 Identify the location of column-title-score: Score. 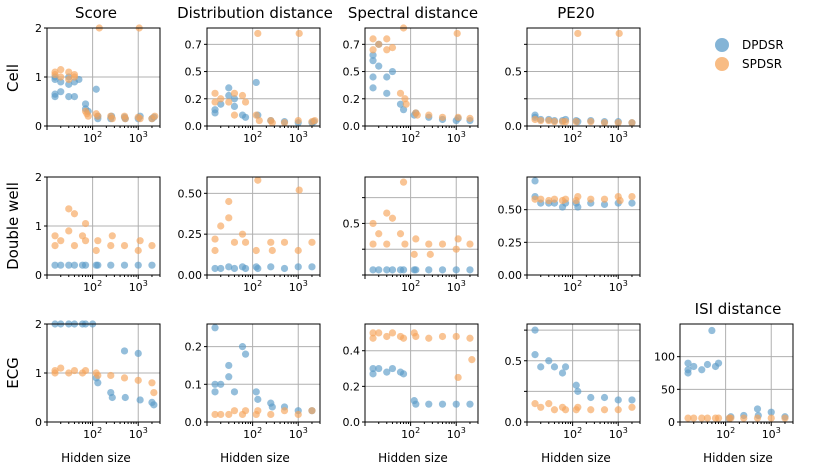
(96, 13).